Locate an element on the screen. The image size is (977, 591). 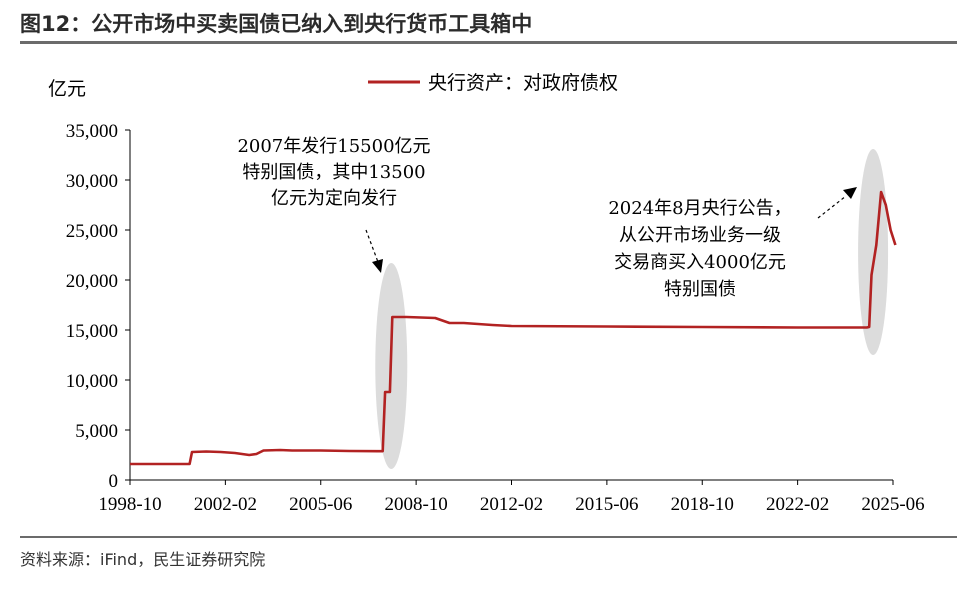
y-tick-label: 35,000 is located at coordinates (92, 131).